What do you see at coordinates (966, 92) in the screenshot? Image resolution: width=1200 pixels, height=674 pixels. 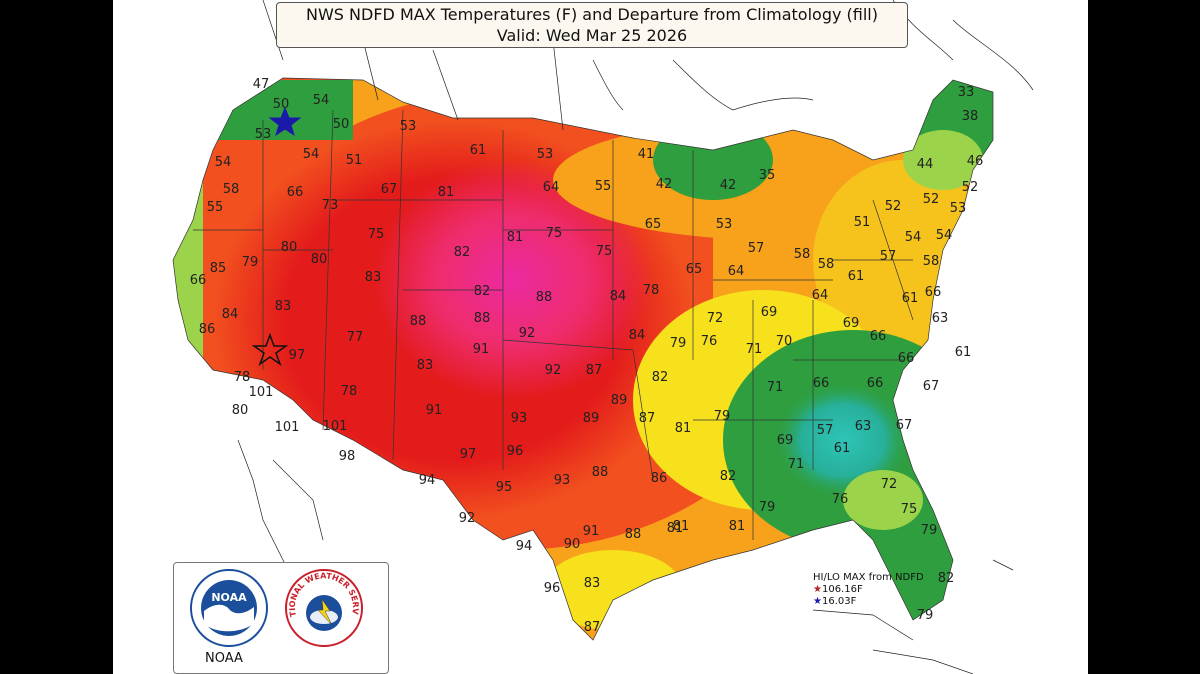 I see `temperature-label: 33` at bounding box center [966, 92].